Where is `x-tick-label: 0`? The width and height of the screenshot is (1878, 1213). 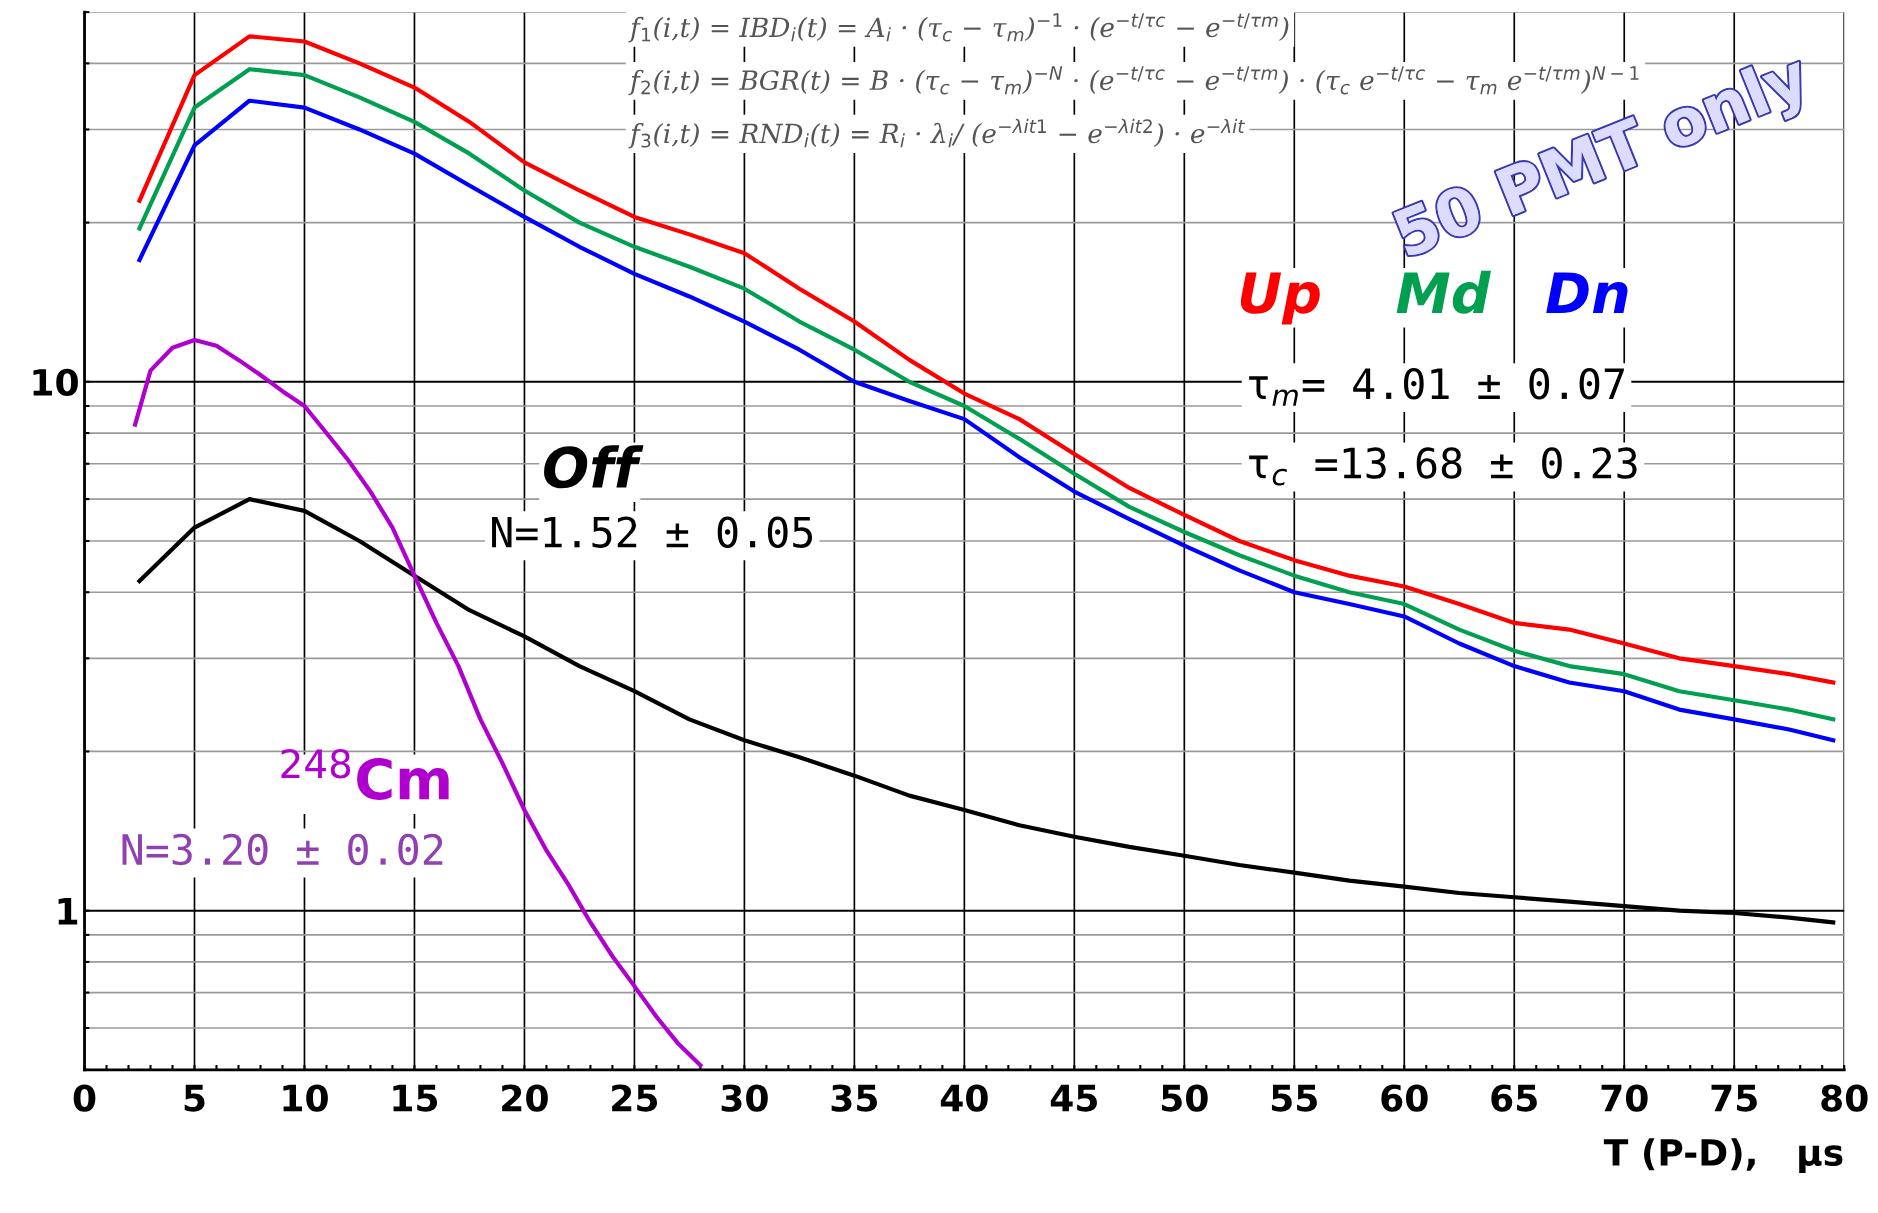 x-tick-label: 0 is located at coordinates (84, 1098).